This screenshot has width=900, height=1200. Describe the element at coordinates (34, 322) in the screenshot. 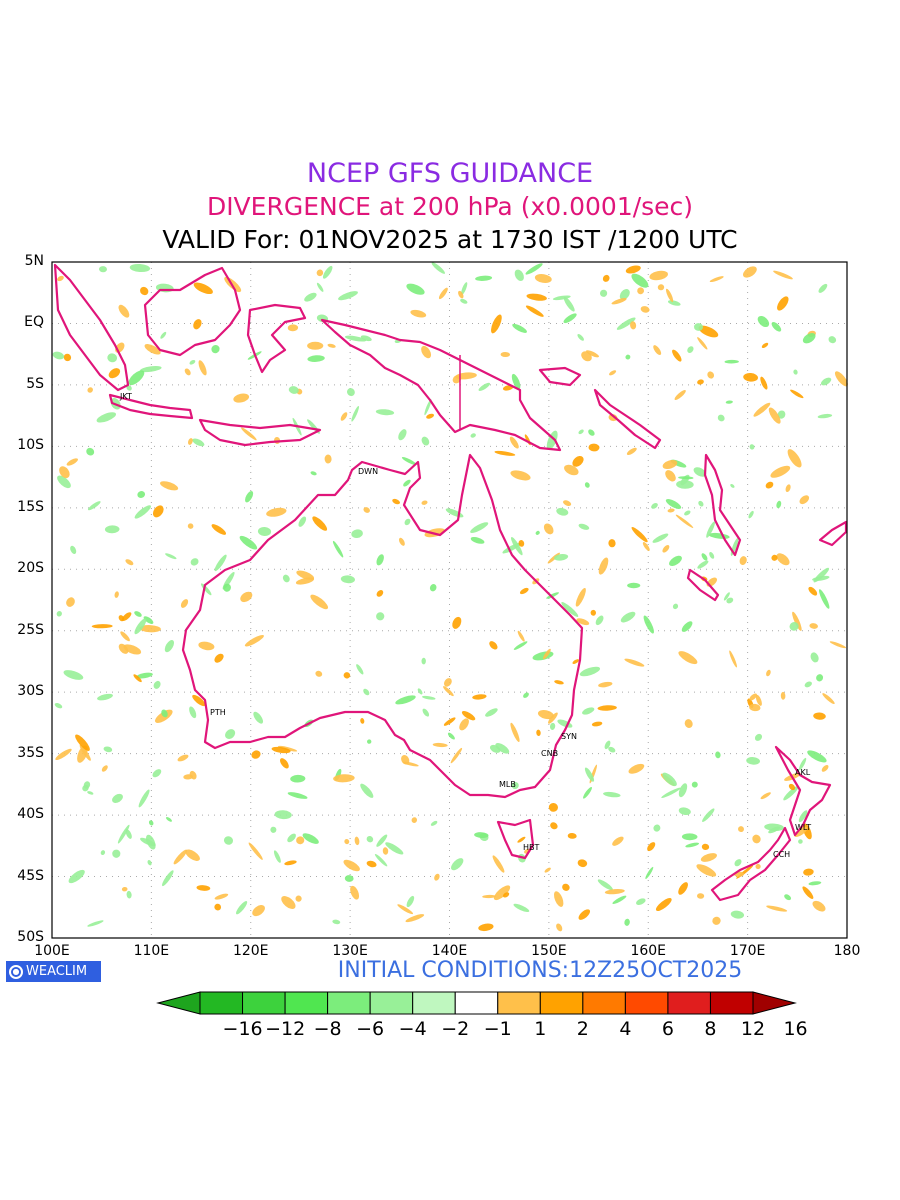

I see `lat-label: EQ` at that location.